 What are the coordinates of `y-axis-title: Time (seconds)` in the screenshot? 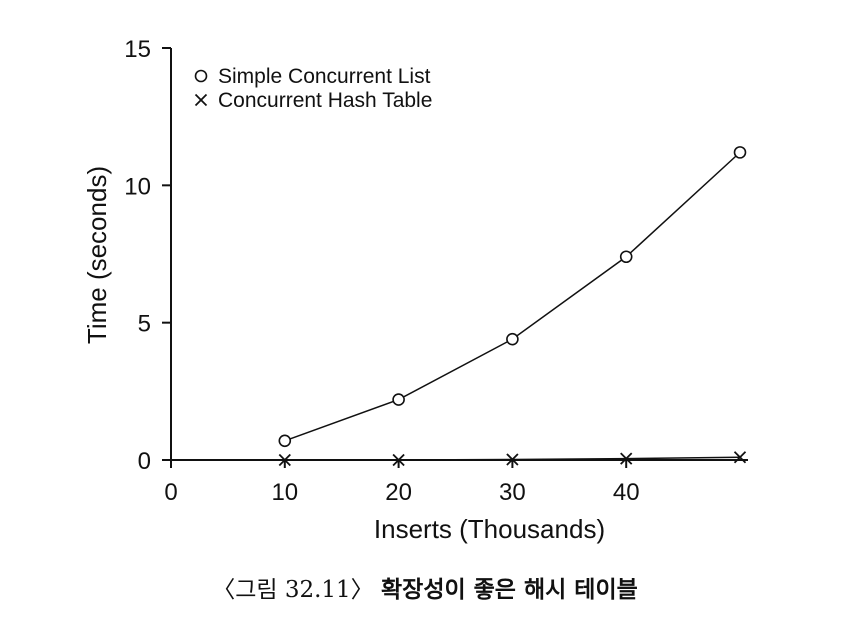 It's located at (97, 255).